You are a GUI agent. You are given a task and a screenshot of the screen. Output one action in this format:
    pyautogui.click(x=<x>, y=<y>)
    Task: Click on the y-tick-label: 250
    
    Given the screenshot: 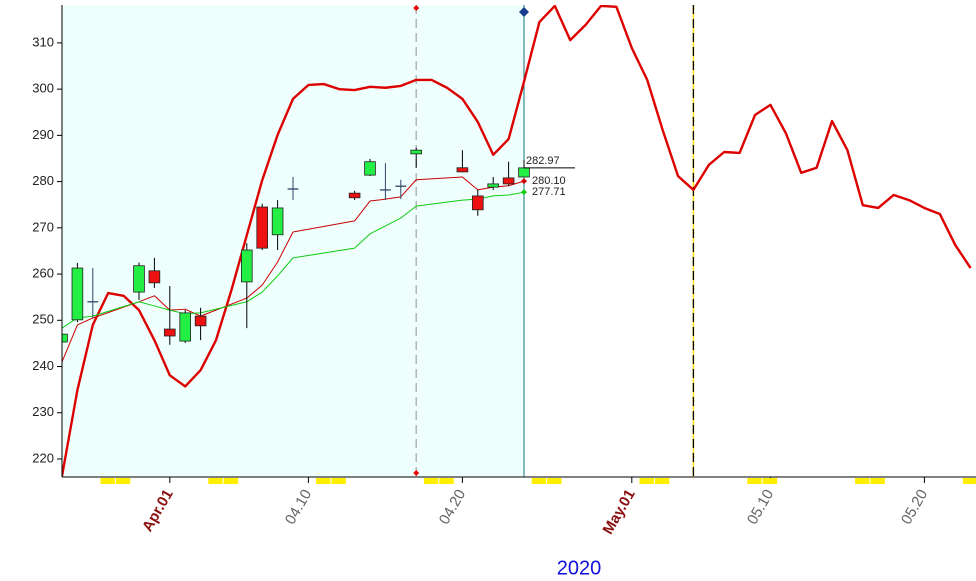 What is the action you would take?
    pyautogui.click(x=43, y=319)
    